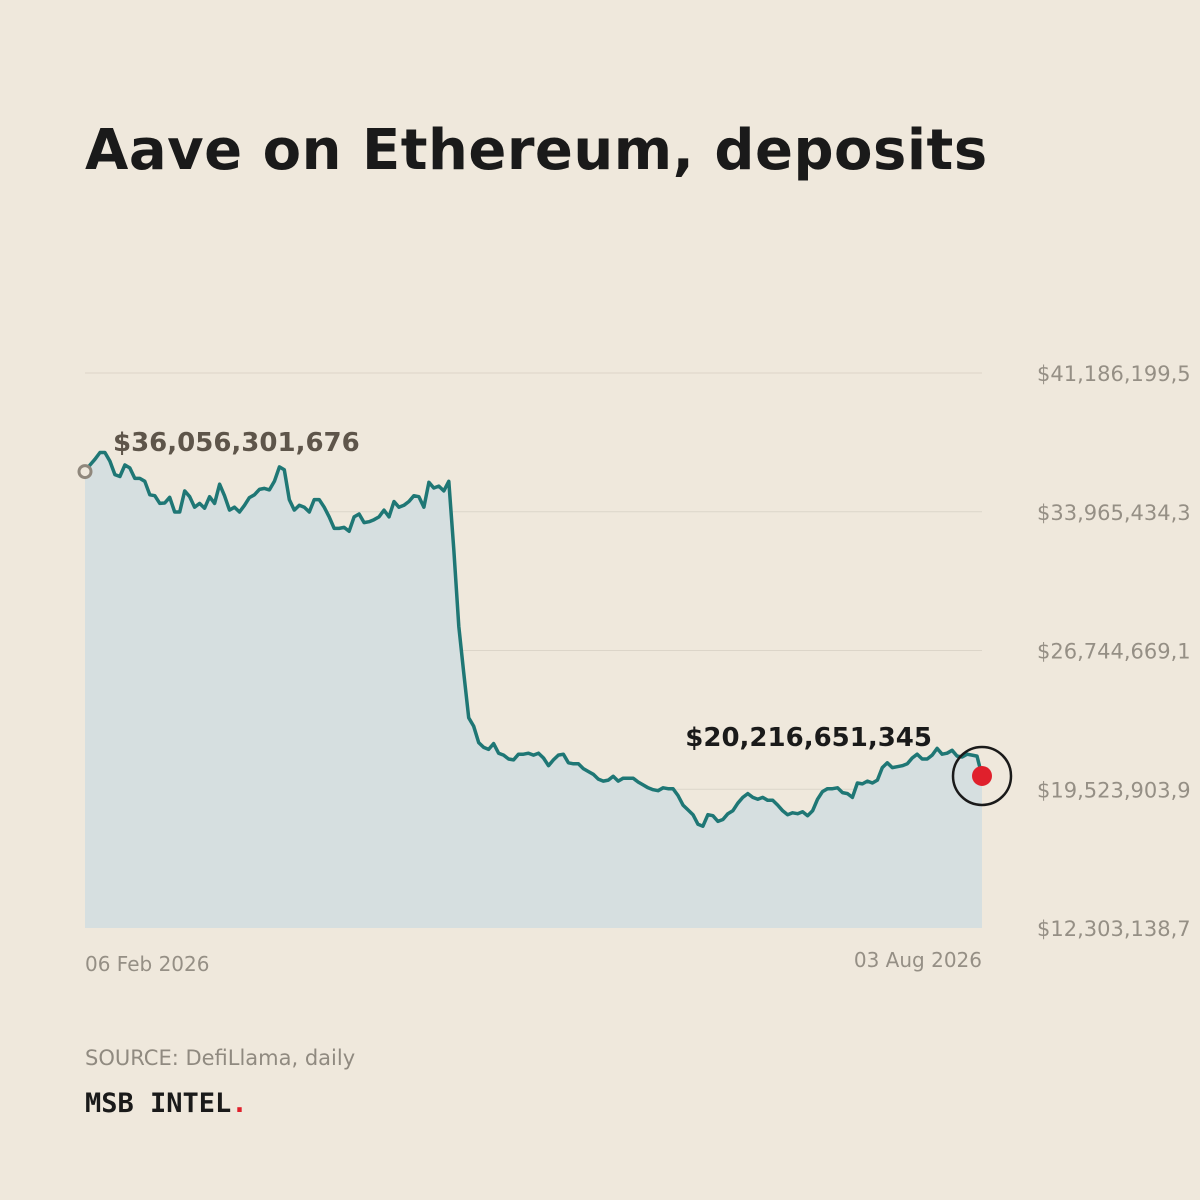 This screenshot has height=1200, width=1200. Describe the element at coordinates (220, 1058) in the screenshot. I see `source-note: SOURCE: DefiLlama, daily` at that location.